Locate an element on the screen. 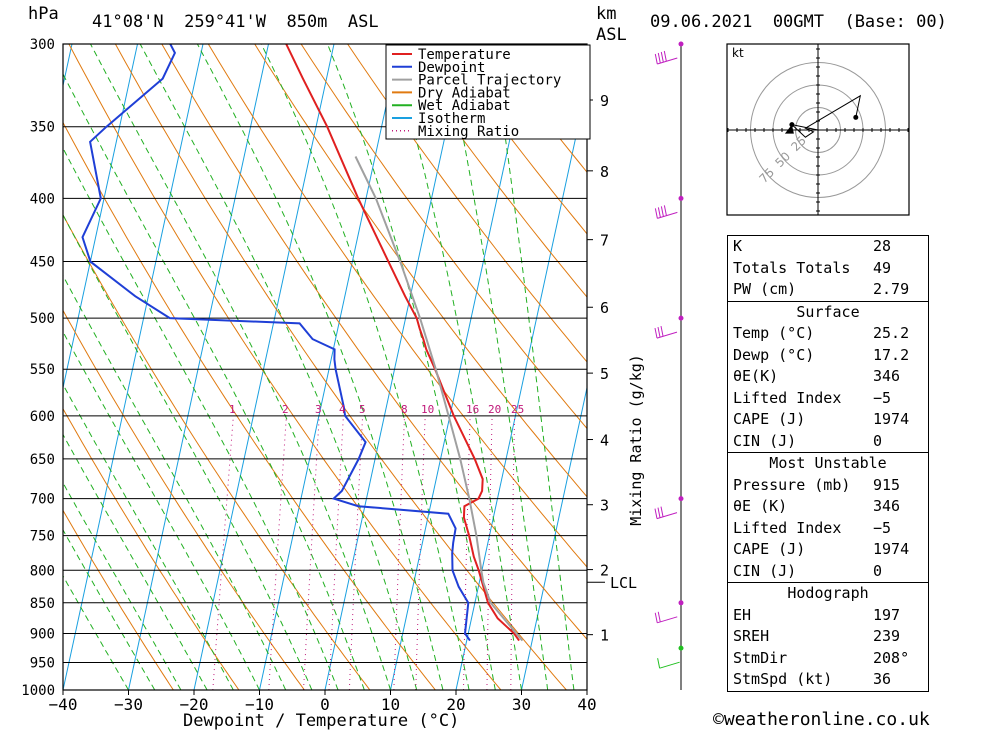  hodo-stmdir-value: 208° is located at coordinates (891, 657).